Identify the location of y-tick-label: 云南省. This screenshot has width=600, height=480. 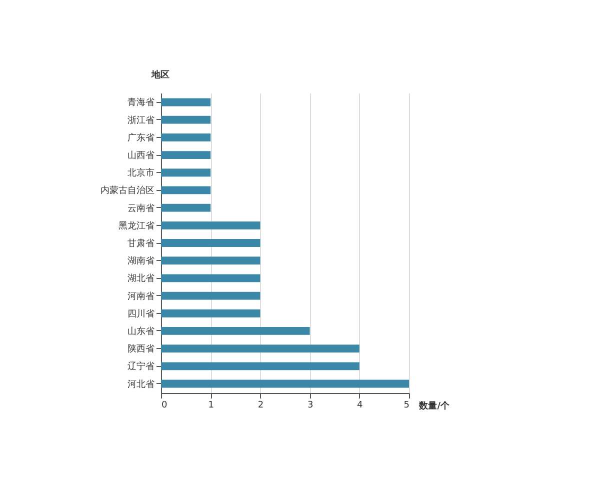
(141, 208).